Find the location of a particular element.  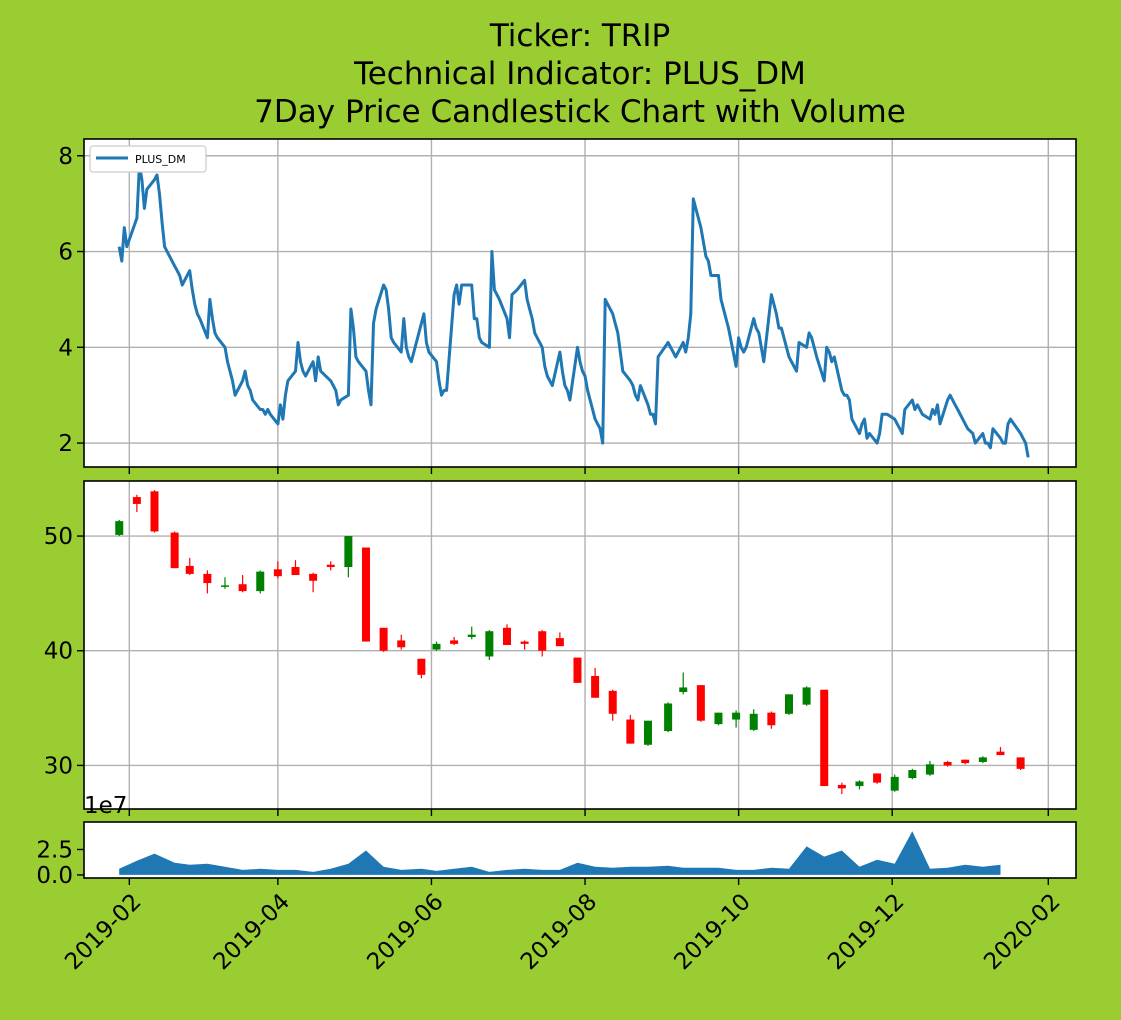

volume-area is located at coordinates (560, 853).